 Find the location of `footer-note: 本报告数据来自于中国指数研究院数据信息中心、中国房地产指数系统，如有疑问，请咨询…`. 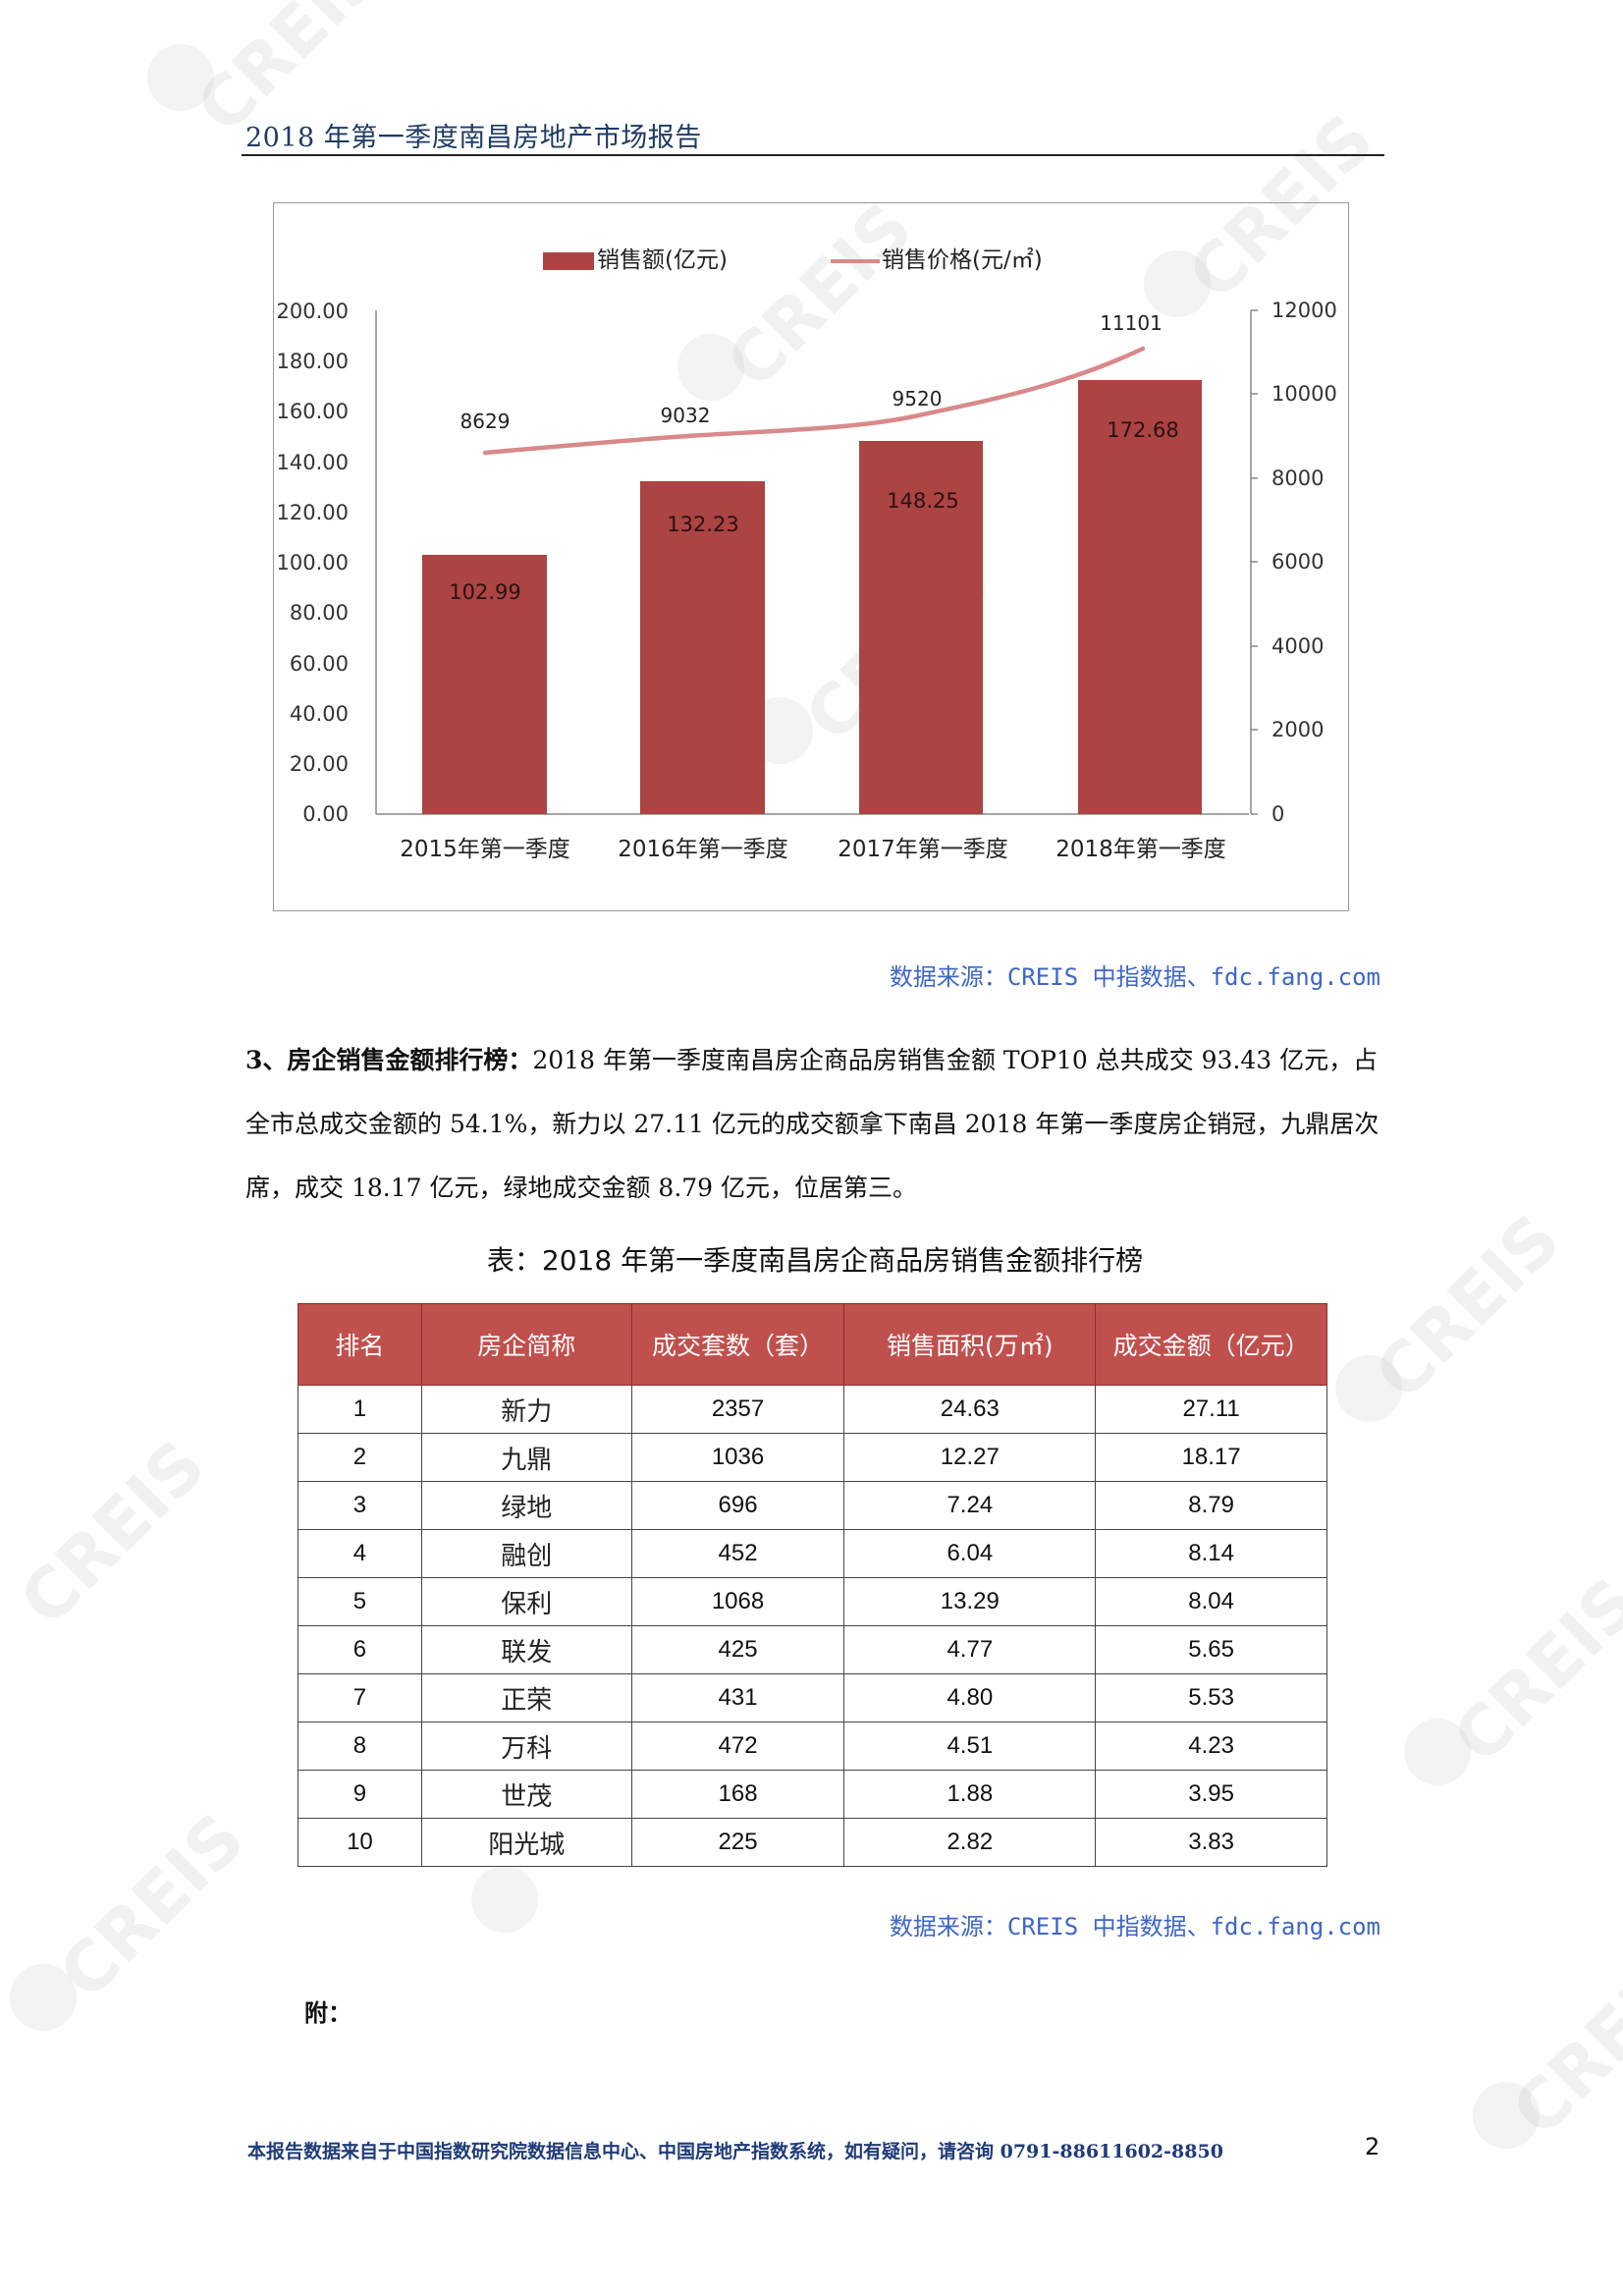

footer-note: 本报告数据来自于中国指数研究院数据信息中心、中国房地产指数系统，如有疑问，请咨询… is located at coordinates (735, 2151).